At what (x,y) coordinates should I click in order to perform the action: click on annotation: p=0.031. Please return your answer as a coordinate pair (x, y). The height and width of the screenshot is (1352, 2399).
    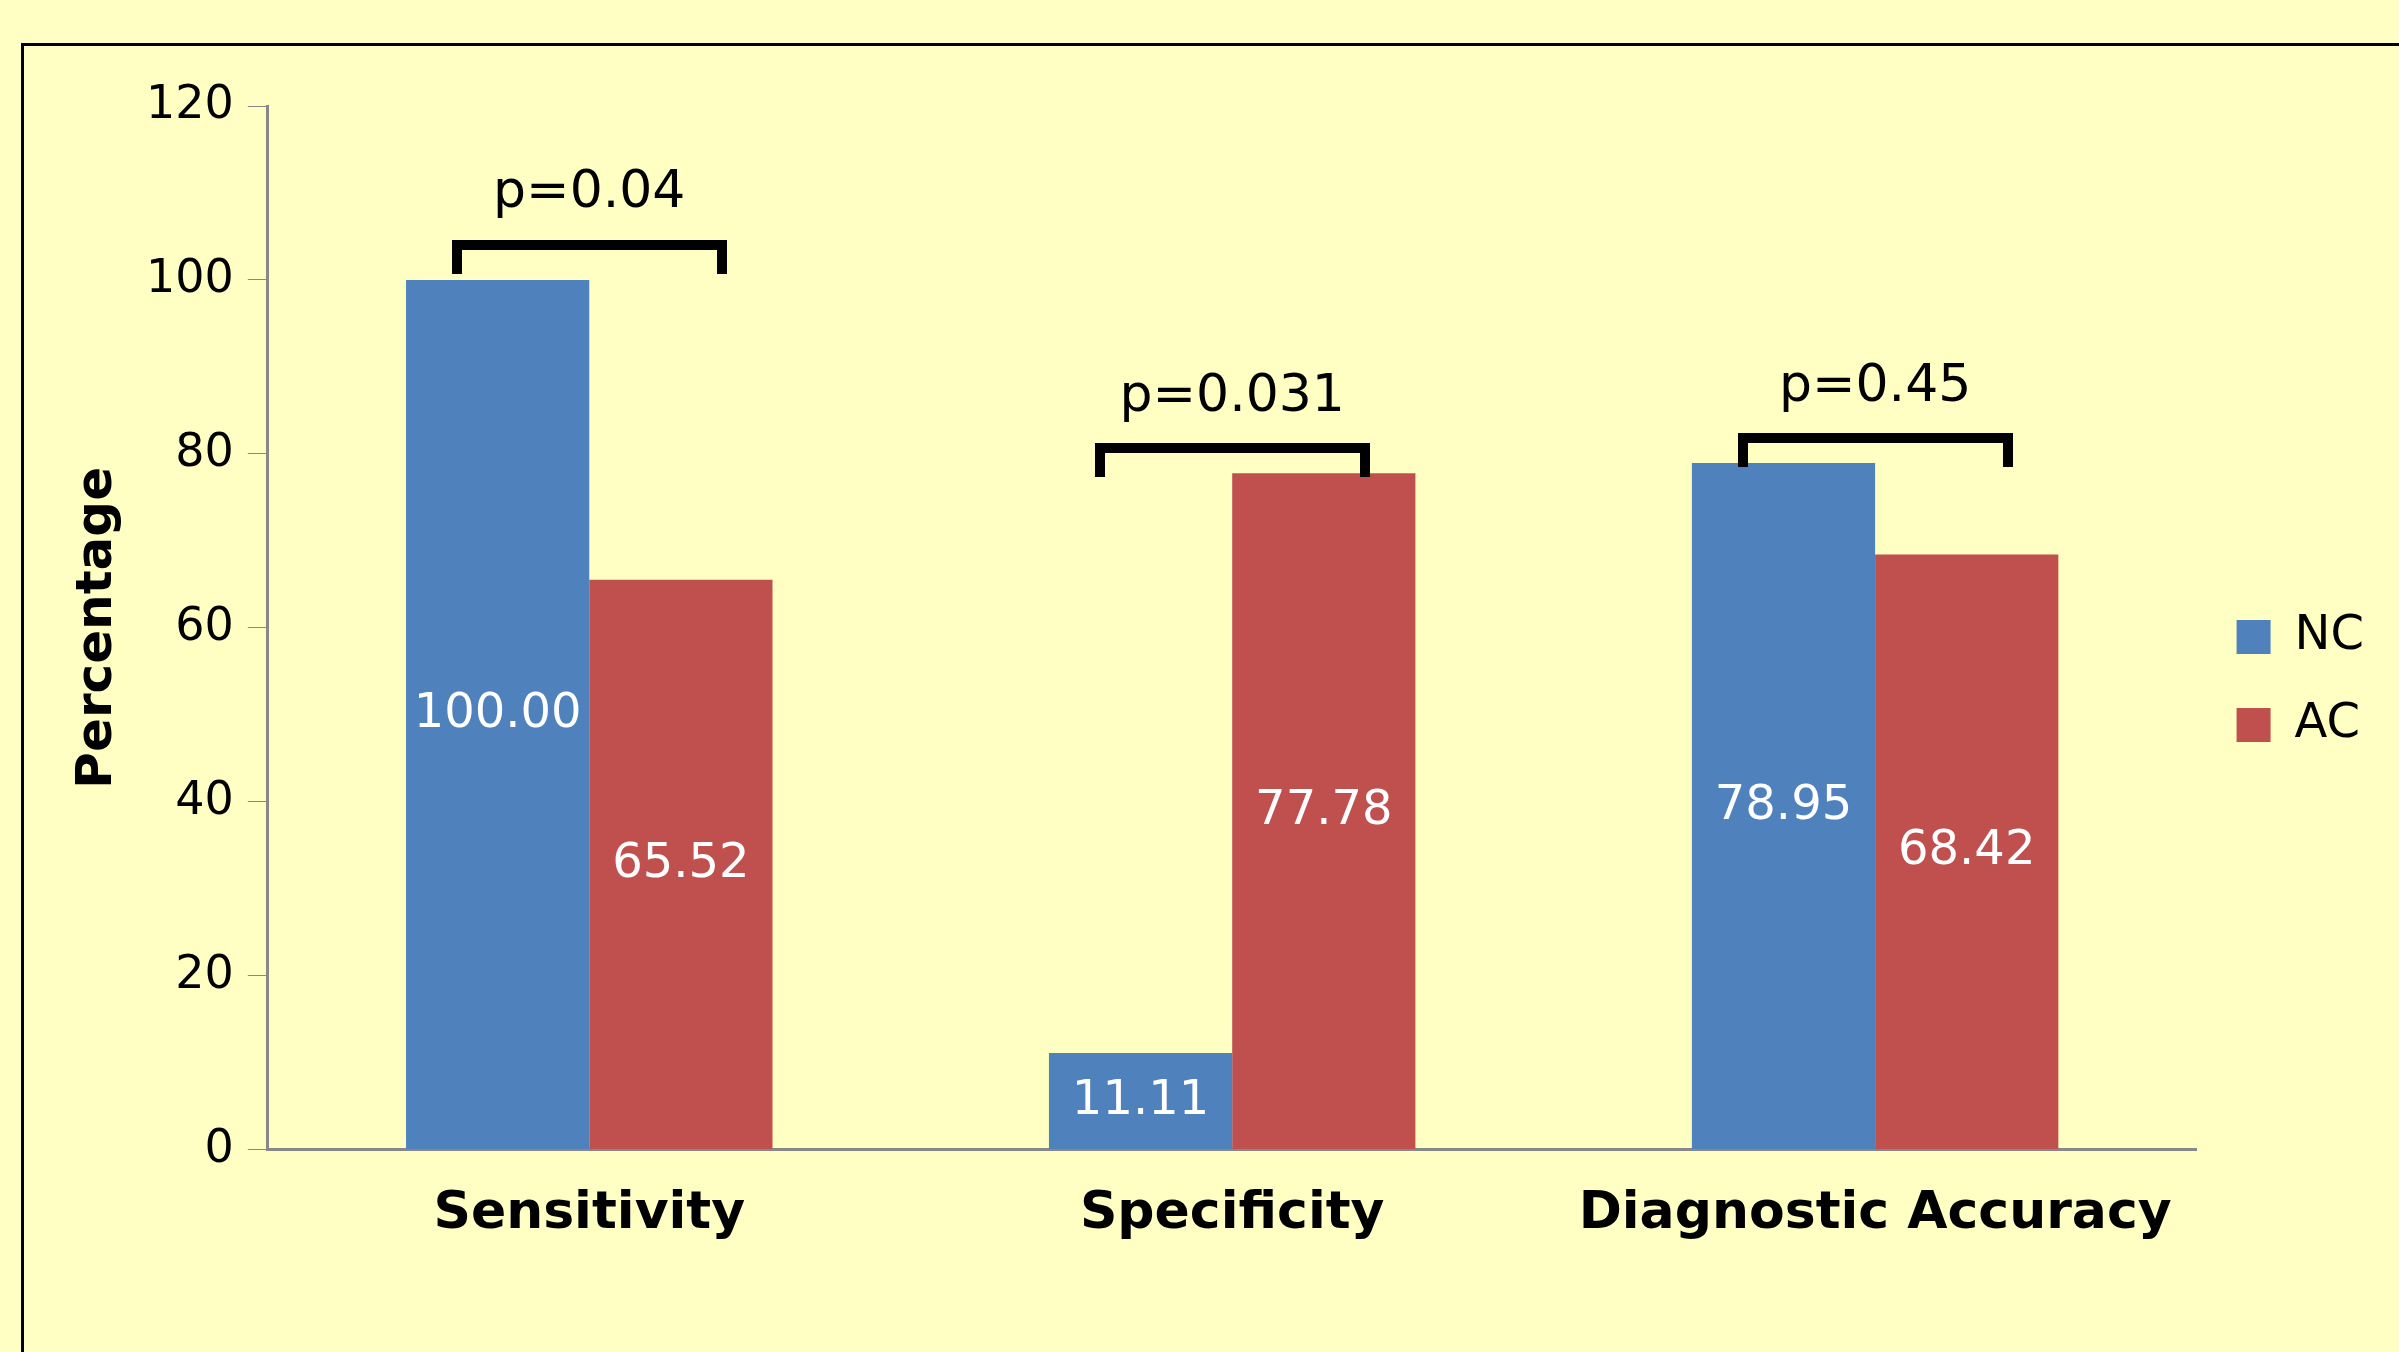
    Looking at the image, I should click on (1232, 392).